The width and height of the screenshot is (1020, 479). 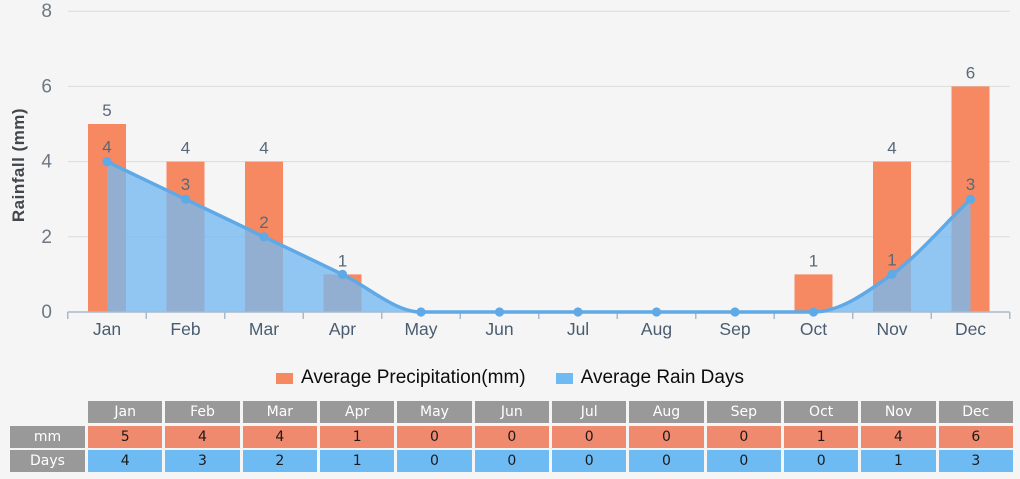 I want to click on table-row-label-mm: mm, so click(x=47, y=436).